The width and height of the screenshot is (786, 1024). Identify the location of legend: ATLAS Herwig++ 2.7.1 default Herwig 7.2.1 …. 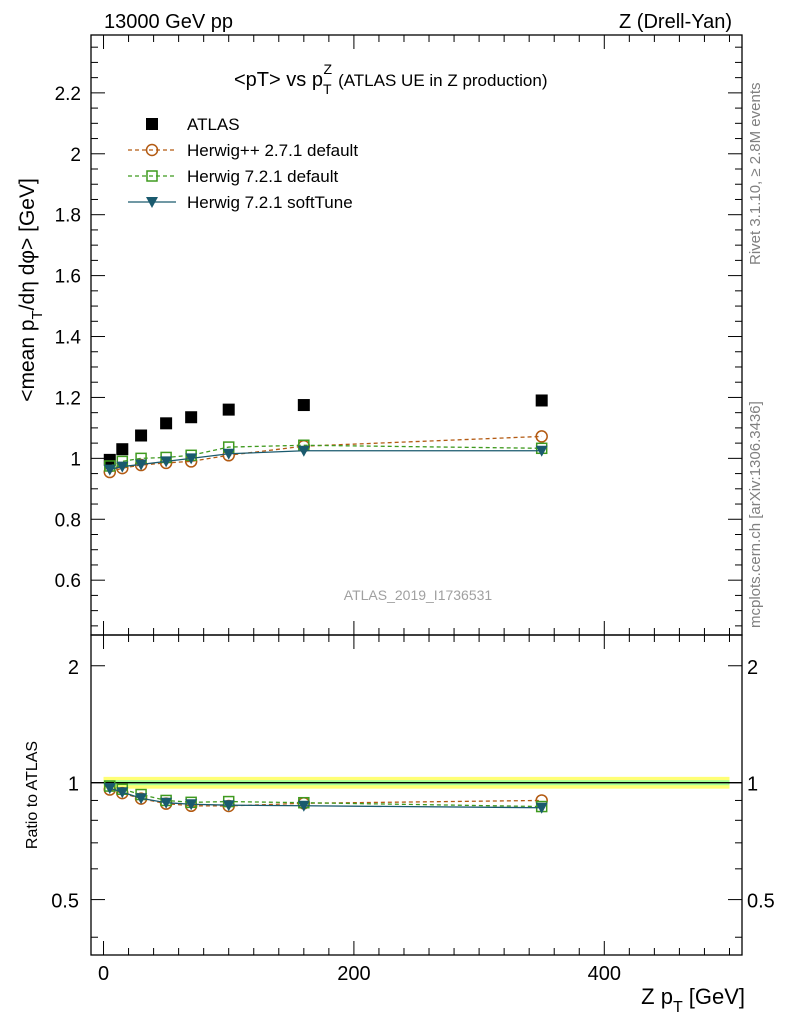
(243, 163).